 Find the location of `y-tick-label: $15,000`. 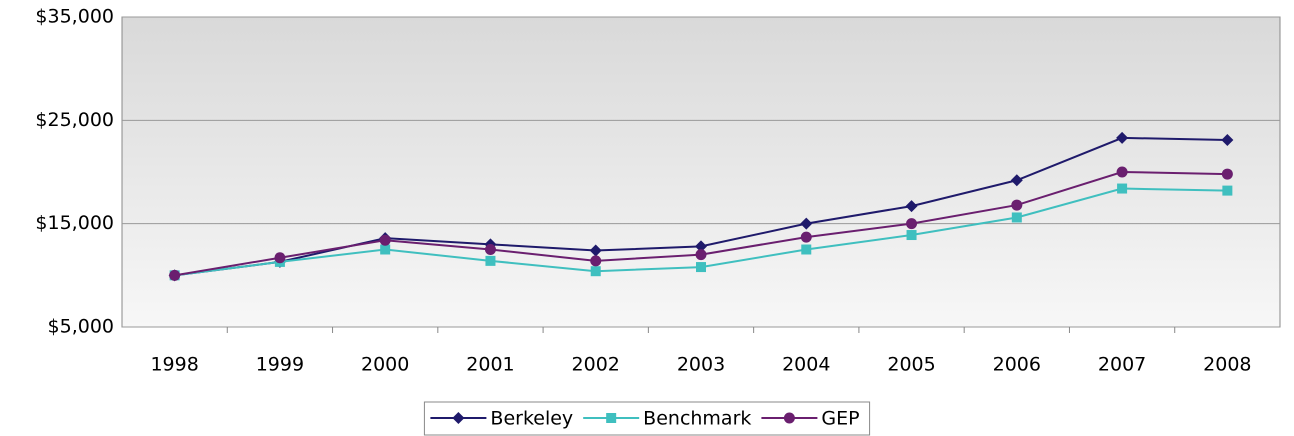

y-tick-label: $15,000 is located at coordinates (74, 223).